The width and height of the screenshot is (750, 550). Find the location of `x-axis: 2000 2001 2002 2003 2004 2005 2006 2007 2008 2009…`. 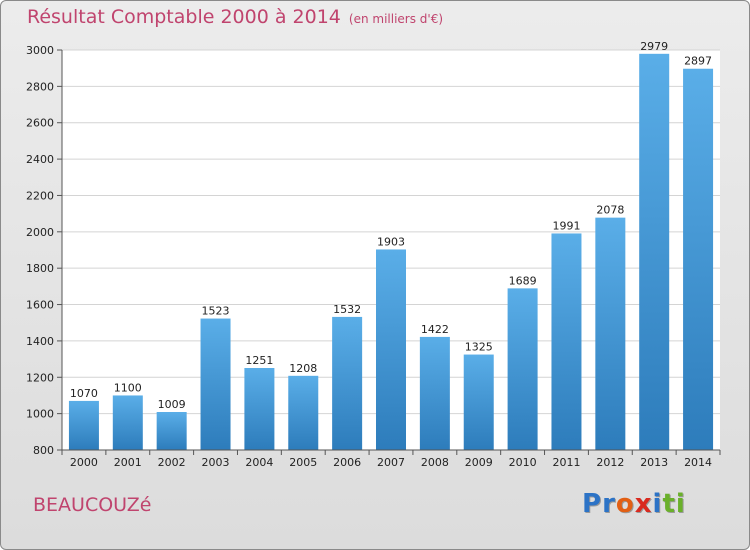

x-axis: 2000 2001 2002 2003 2004 2005 2006 2007 2008 2009… is located at coordinates (391, 459).